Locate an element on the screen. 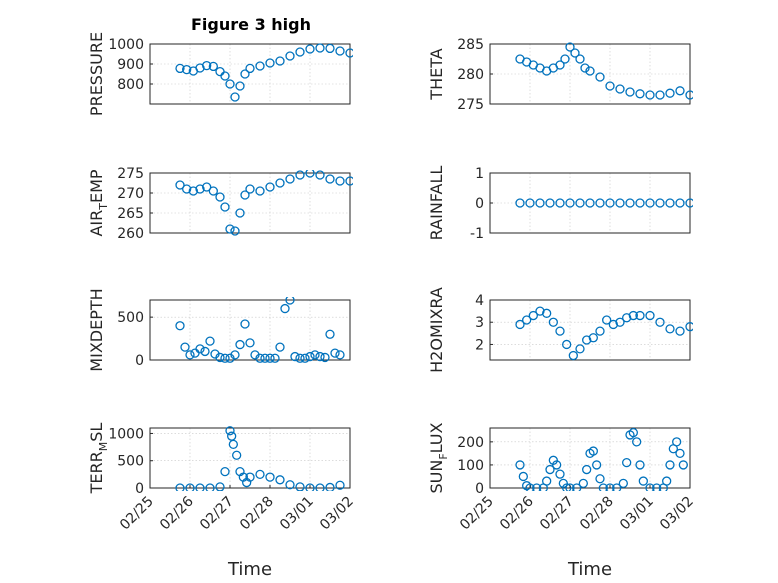 The width and height of the screenshot is (778, 583). x-tick-label: 03/01 is located at coordinates (297, 514).